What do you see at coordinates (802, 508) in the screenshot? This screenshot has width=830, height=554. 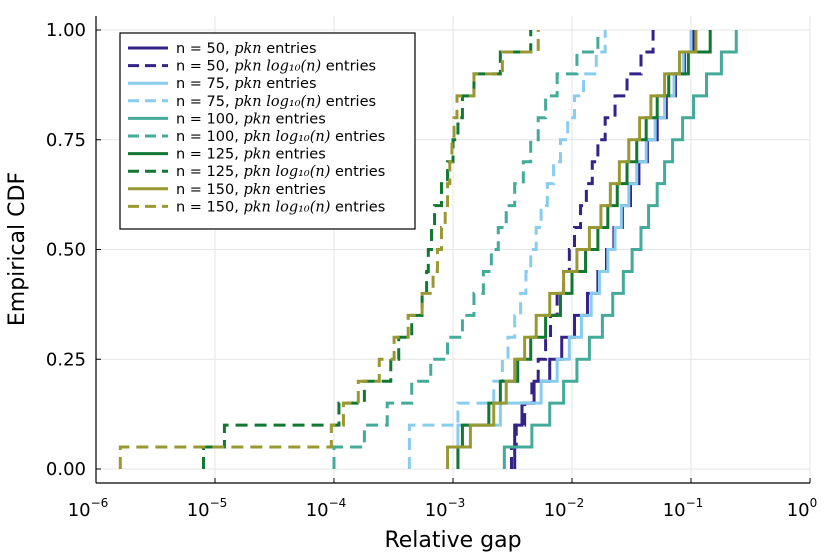 I see `x-tick-label: 10⁰` at bounding box center [802, 508].